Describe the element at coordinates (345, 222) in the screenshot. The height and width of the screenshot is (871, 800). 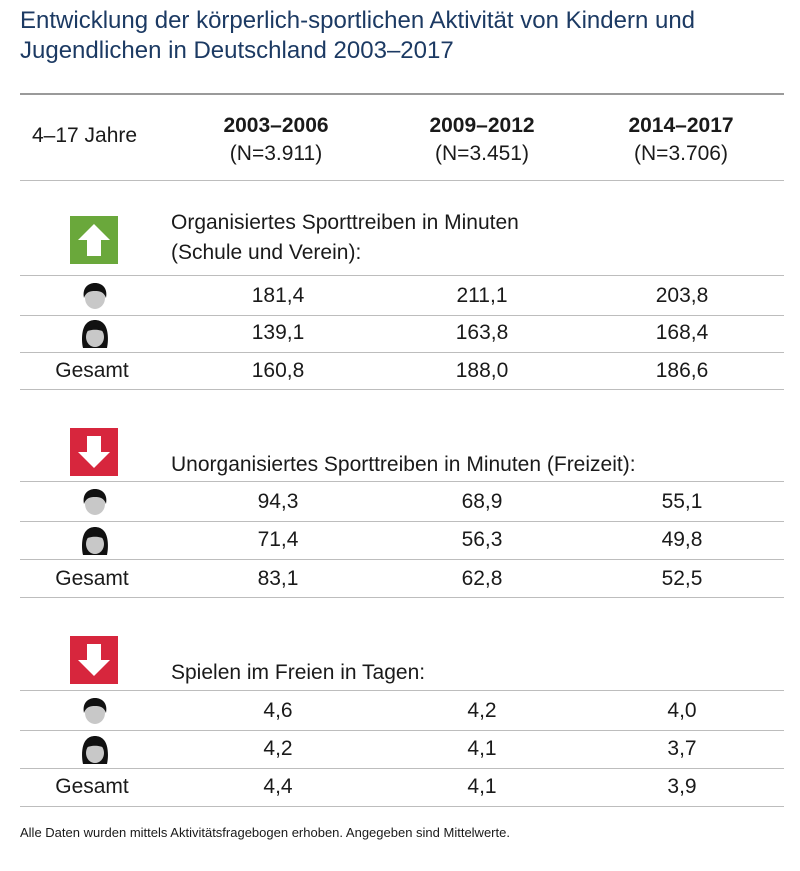
I see `section-title-line: Organisiertes Sporttreiben in Minuten` at that location.